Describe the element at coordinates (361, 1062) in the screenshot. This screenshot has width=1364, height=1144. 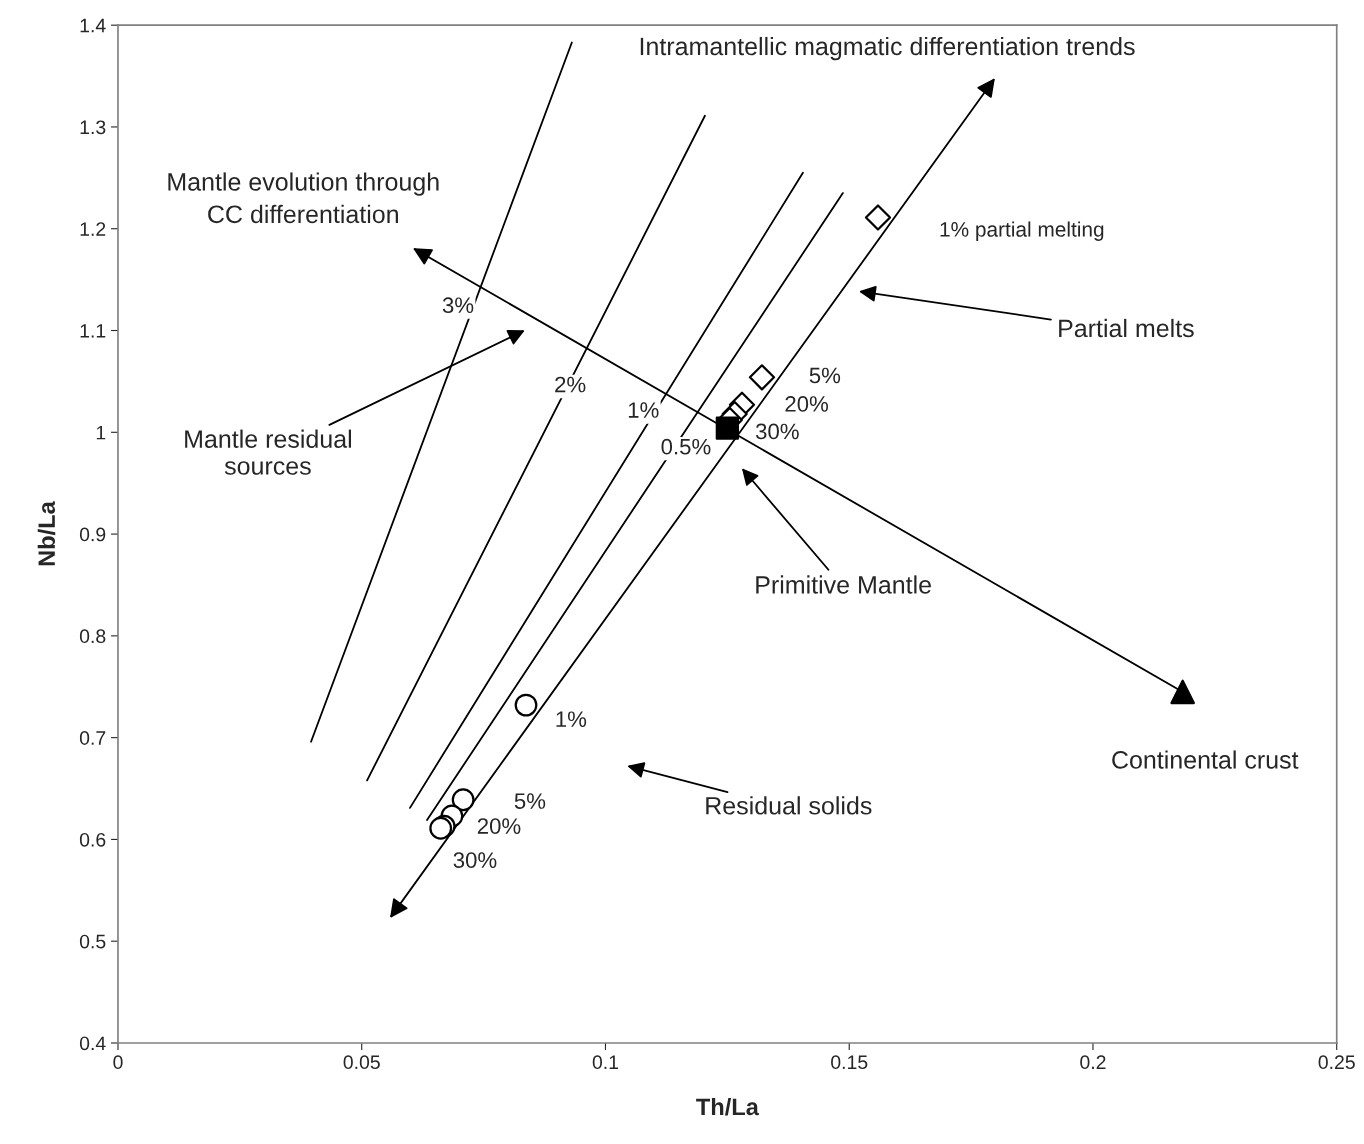
I see `x-tick-label: 0.05` at that location.